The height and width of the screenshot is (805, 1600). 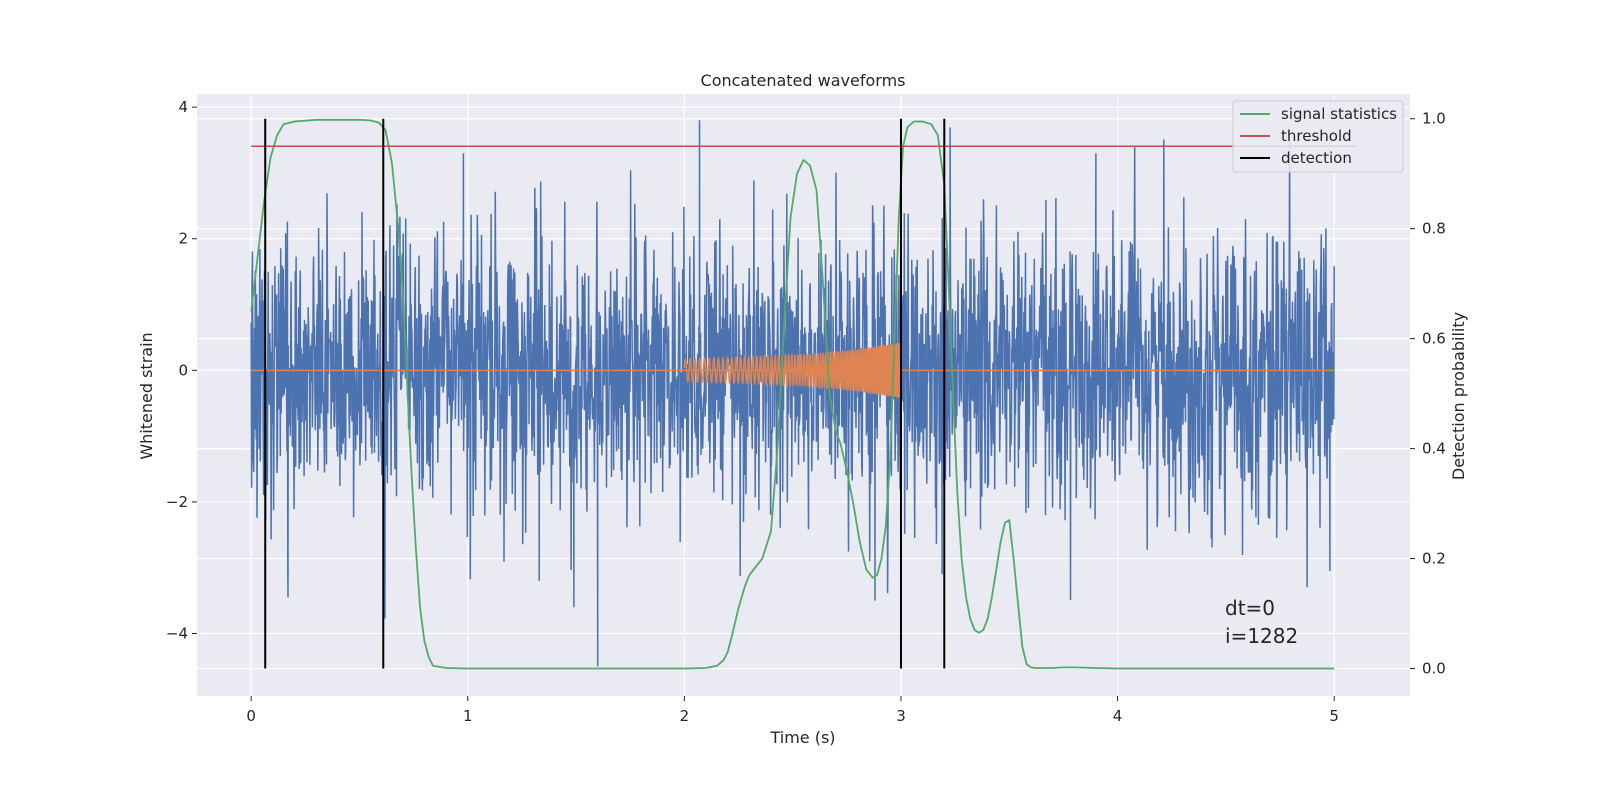 What do you see at coordinates (177, 633) in the screenshot?
I see `y-left-tick-label: −4` at bounding box center [177, 633].